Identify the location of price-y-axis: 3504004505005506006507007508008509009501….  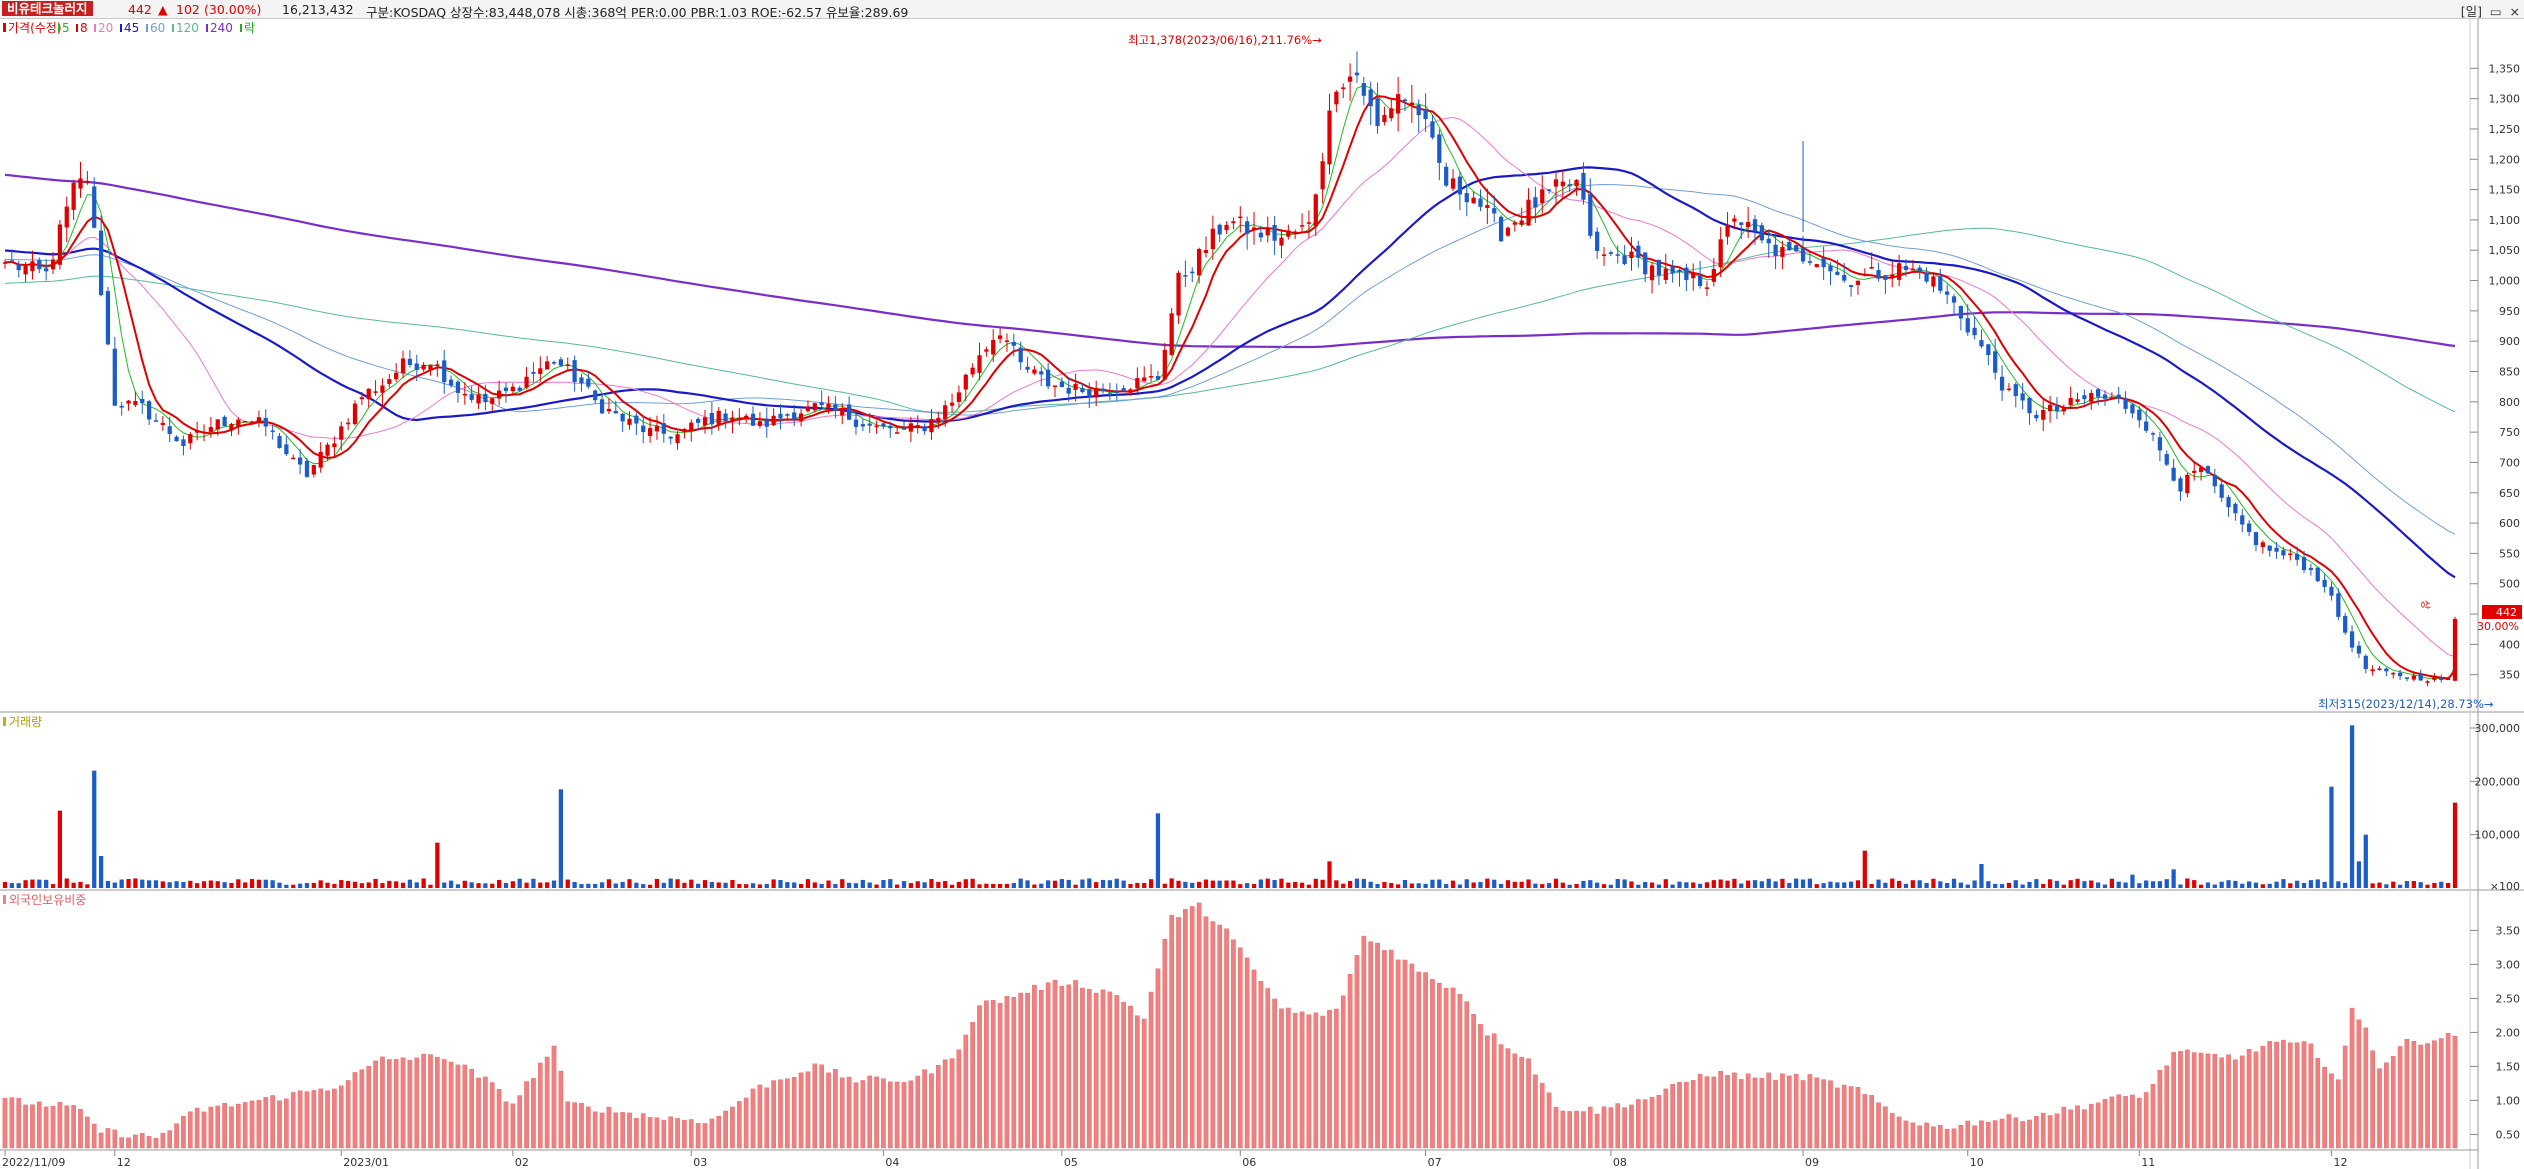
(2495, 372).